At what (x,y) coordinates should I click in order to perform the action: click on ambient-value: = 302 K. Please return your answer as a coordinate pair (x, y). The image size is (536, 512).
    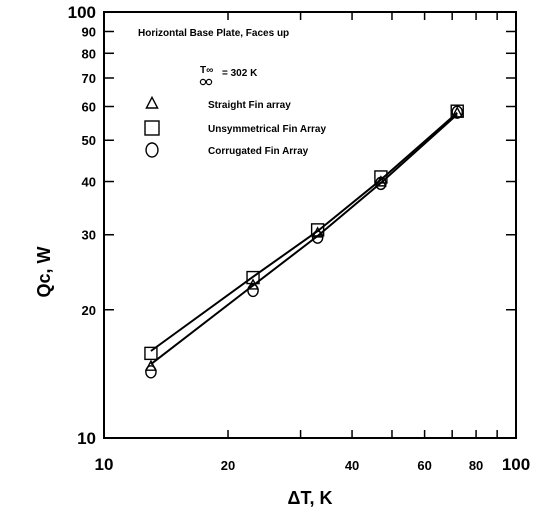
    Looking at the image, I should click on (240, 73).